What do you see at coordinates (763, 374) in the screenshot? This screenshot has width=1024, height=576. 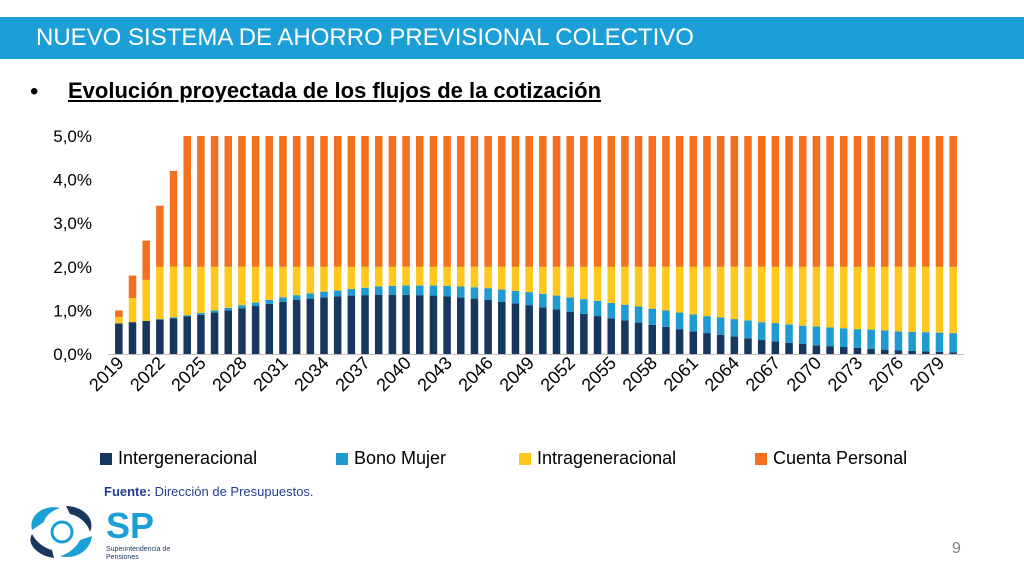 I see `x-tick-label: 2067` at bounding box center [763, 374].